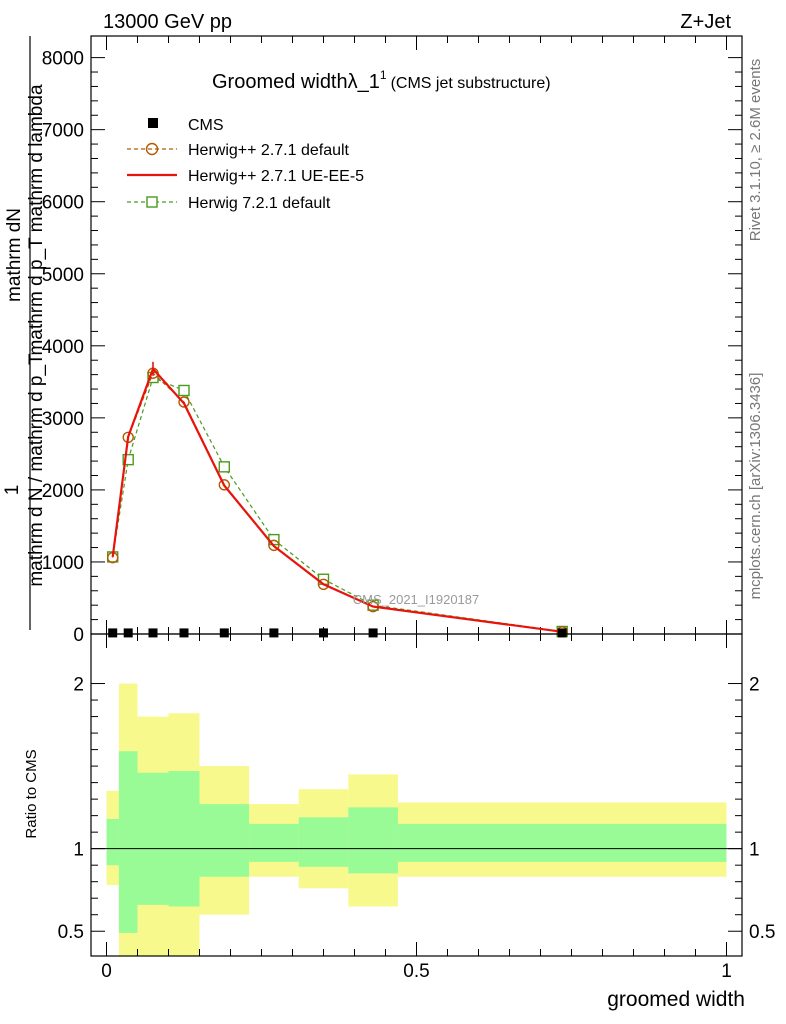 The height and width of the screenshot is (1024, 786). Describe the element at coordinates (12, 490) in the screenshot. I see `ylabel-one: 1` at that location.